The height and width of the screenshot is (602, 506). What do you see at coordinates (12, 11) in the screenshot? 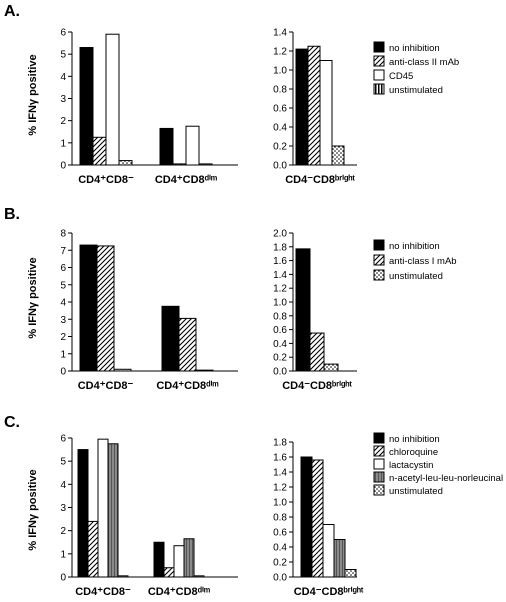
I see `panel-letter: A.` at bounding box center [12, 11].